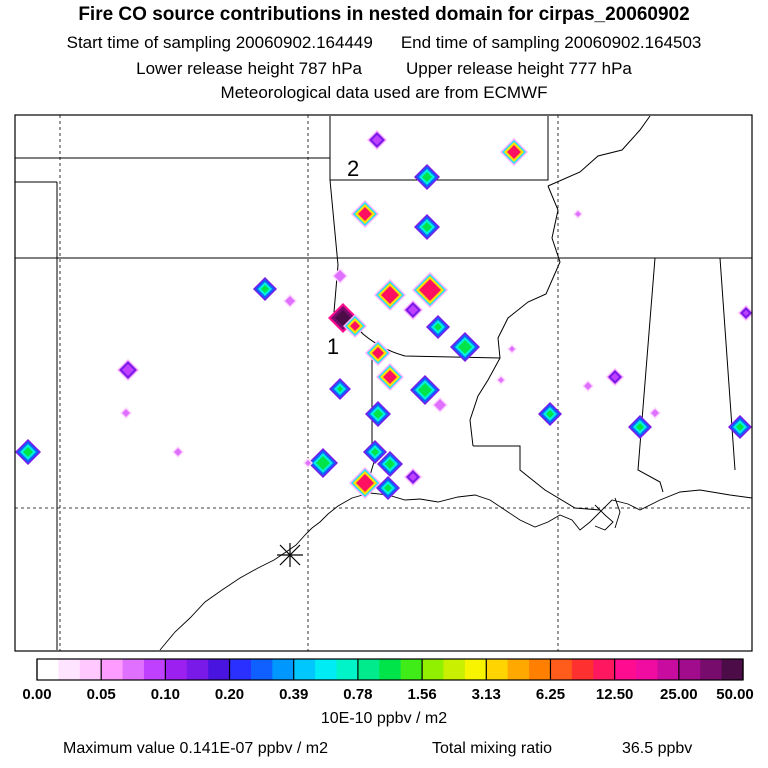 The width and height of the screenshot is (768, 768). Describe the element at coordinates (551, 42) in the screenshot. I see `end-time-label: End time of sampling 20060902.164503` at that location.